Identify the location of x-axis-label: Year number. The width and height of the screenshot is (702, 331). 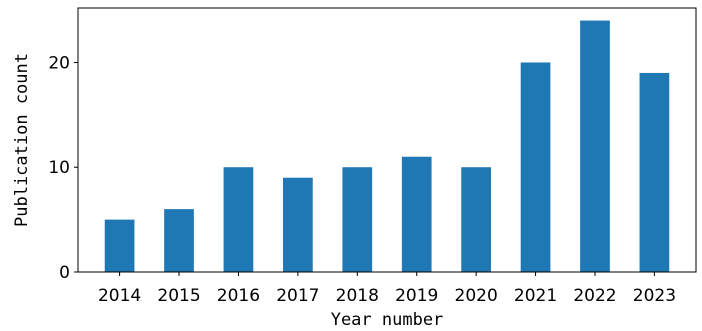
(387, 320).